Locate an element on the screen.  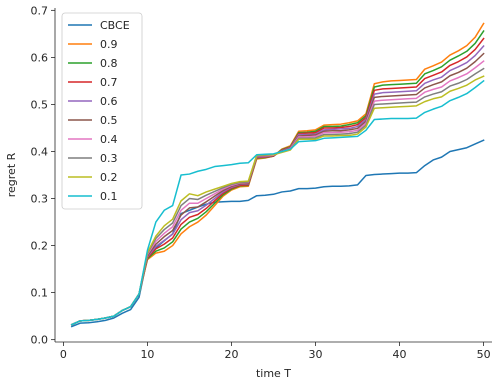
y-tick-label: 0.3 is located at coordinates (40, 199).